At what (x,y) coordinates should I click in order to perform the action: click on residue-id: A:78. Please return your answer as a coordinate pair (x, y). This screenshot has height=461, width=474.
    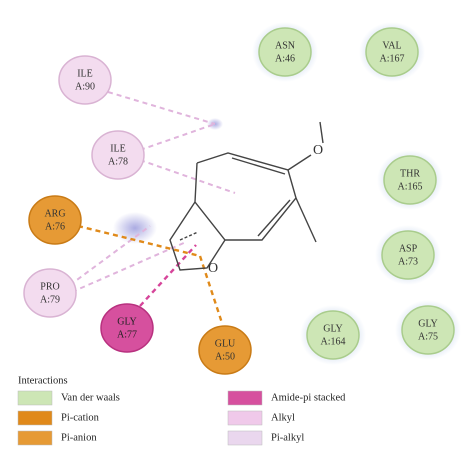
    Looking at the image, I should click on (118, 161).